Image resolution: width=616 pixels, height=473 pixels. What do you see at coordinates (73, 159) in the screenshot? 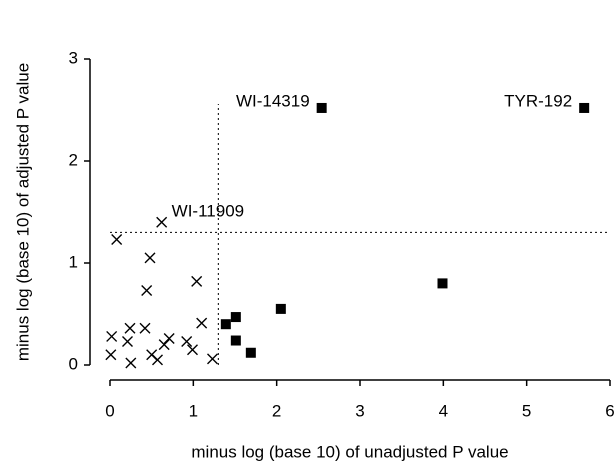
I see `y-tick-label: 2` at bounding box center [73, 159].